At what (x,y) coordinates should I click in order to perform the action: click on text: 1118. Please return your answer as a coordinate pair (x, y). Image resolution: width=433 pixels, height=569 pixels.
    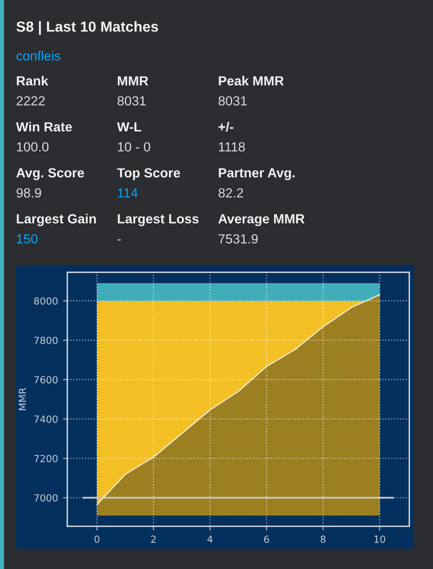
    Looking at the image, I should click on (232, 147).